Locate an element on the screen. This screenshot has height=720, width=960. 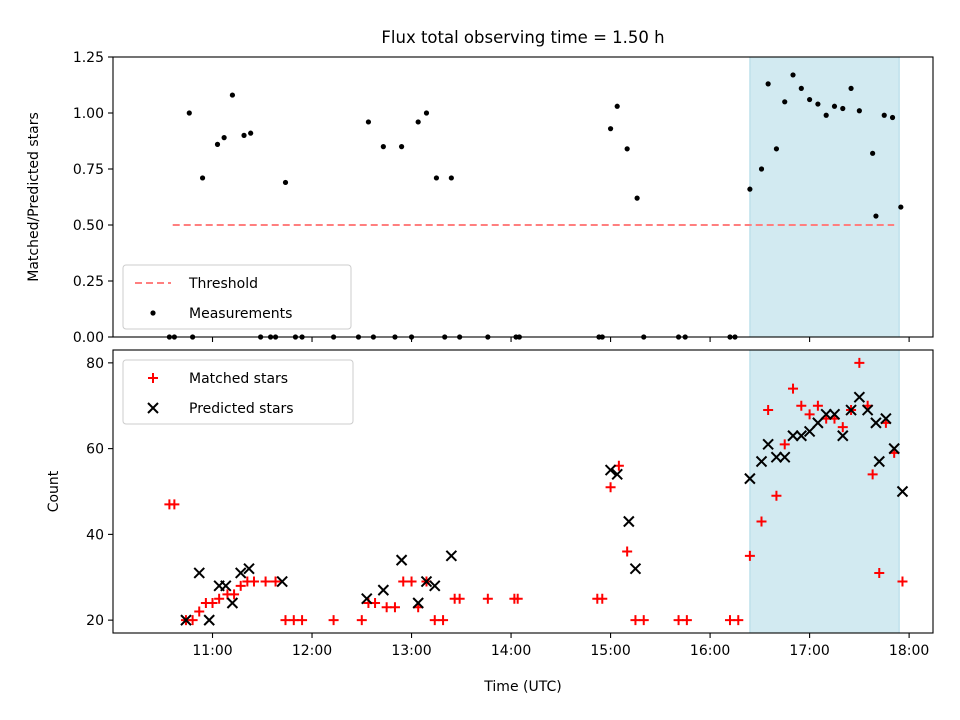
highlight-span is located at coordinates (824, 491).